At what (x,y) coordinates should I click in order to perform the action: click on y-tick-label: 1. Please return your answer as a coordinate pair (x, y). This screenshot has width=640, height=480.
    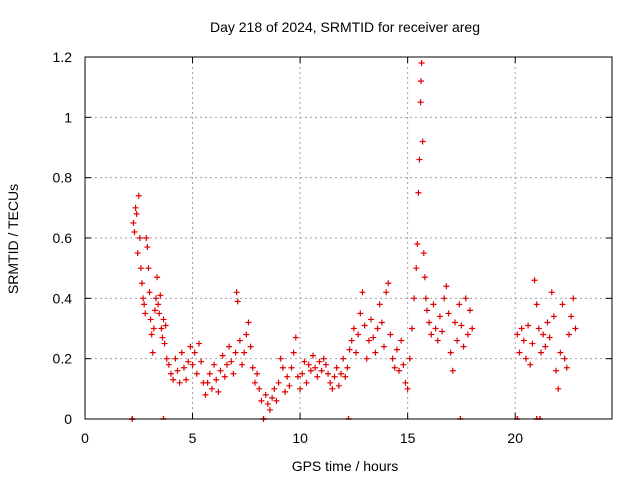
    Looking at the image, I should click on (68, 117).